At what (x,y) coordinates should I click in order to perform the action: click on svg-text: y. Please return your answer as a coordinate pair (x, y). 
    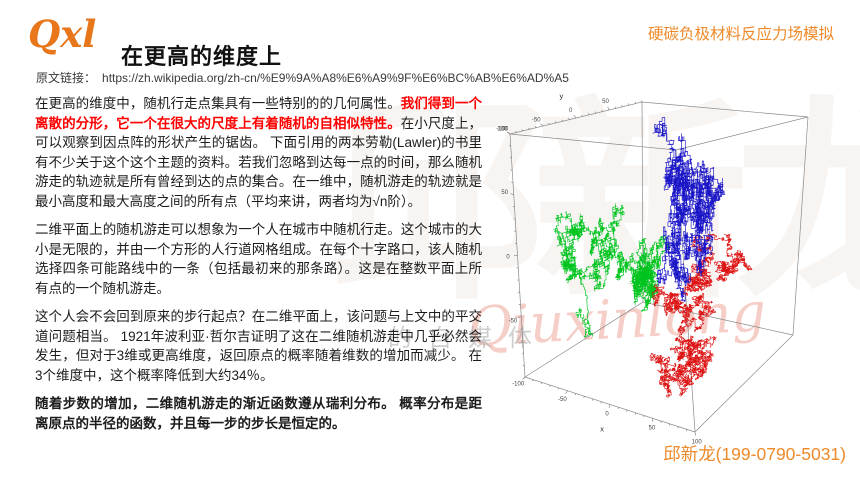
    Looking at the image, I should click on (561, 96).